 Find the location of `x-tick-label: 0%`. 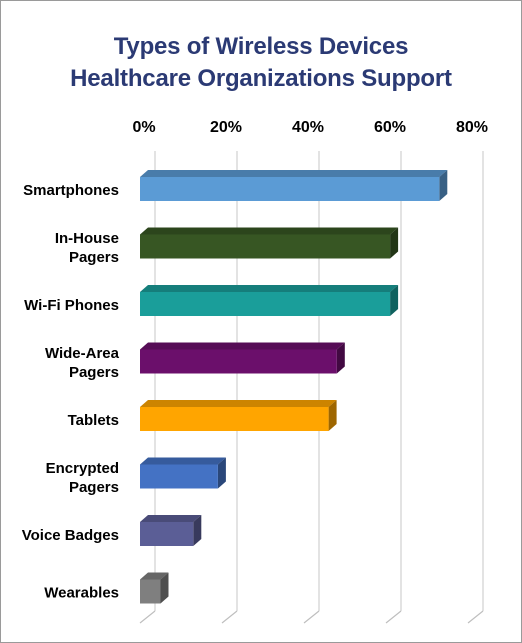

x-tick-label: 0% is located at coordinates (143, 127).